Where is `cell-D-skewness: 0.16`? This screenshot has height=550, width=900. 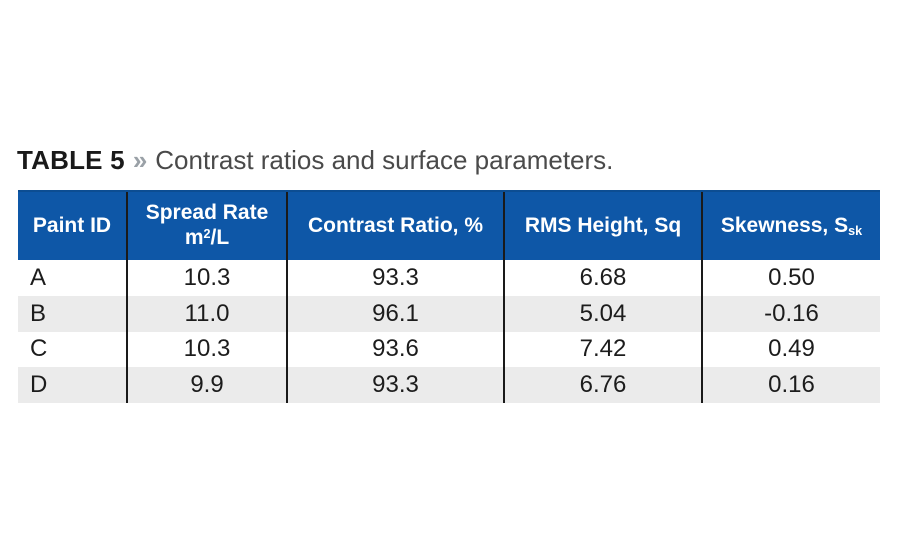 cell-D-skewness: 0.16 is located at coordinates (791, 385).